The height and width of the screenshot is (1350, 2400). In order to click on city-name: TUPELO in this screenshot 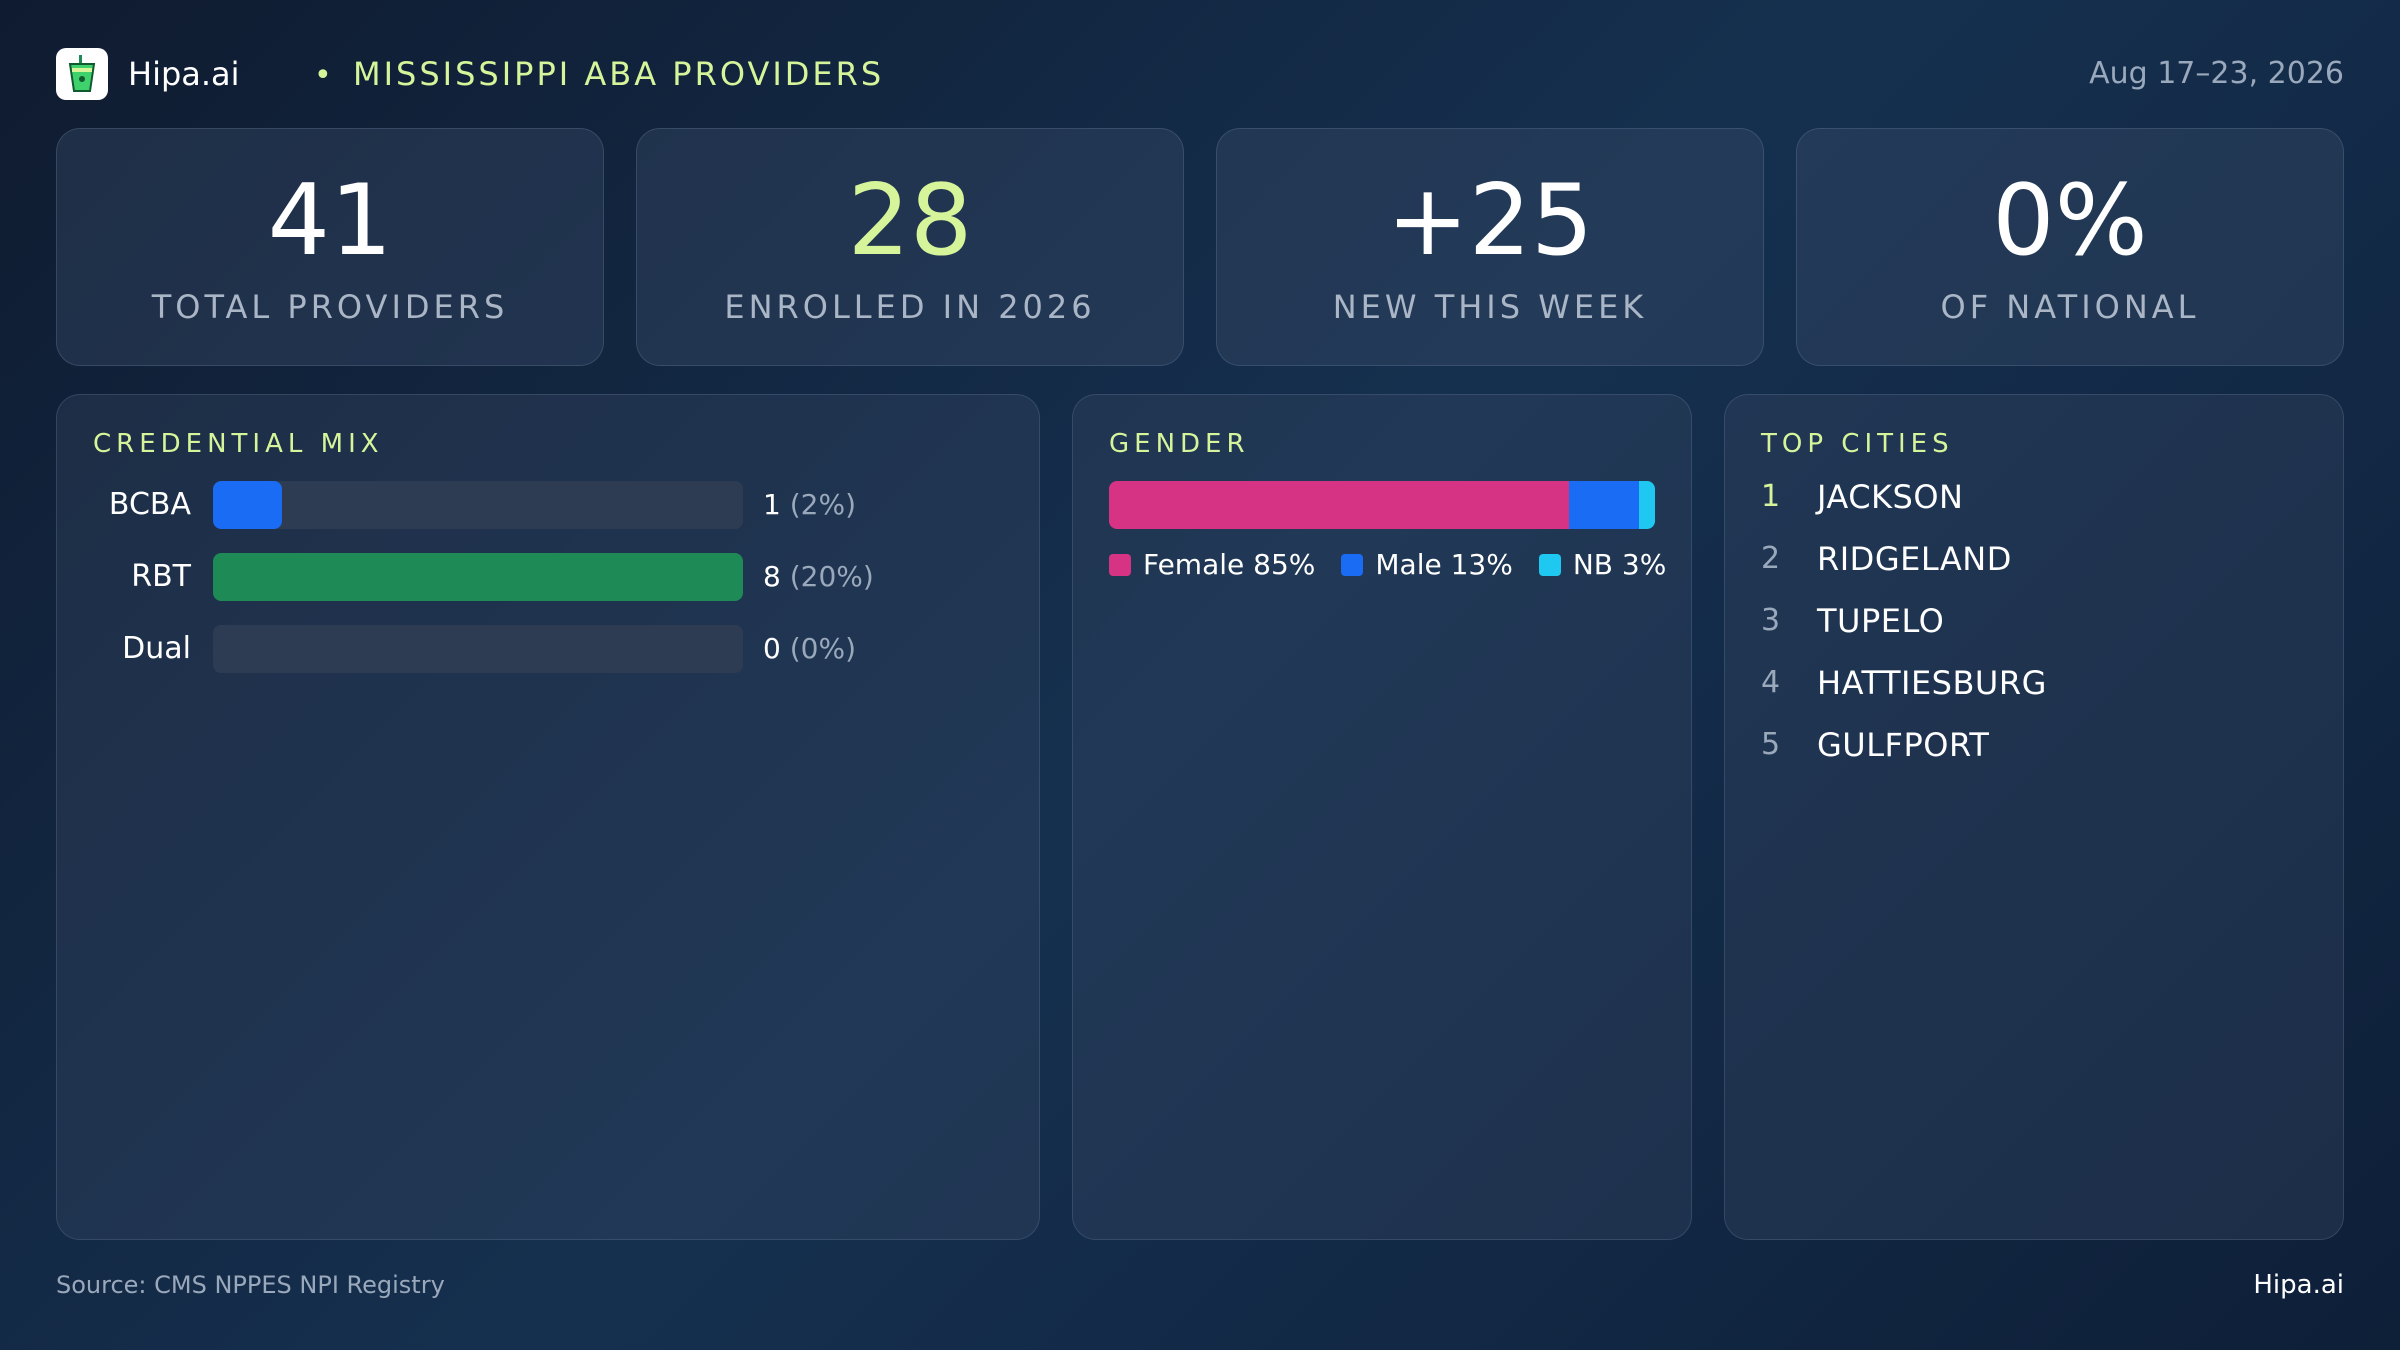, I will do `click(1881, 621)`.